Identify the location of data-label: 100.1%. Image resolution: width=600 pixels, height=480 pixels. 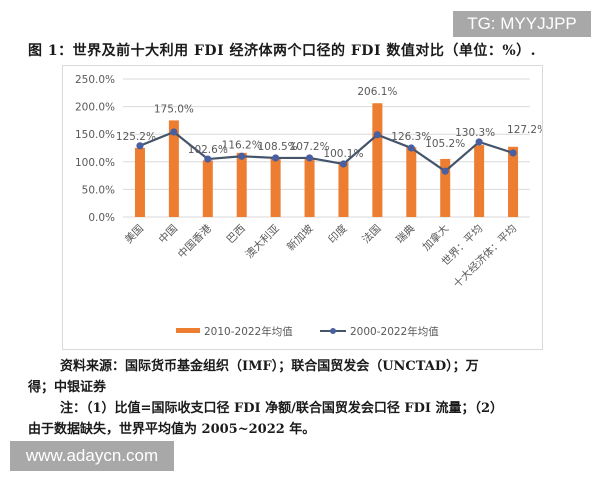
(343, 154).